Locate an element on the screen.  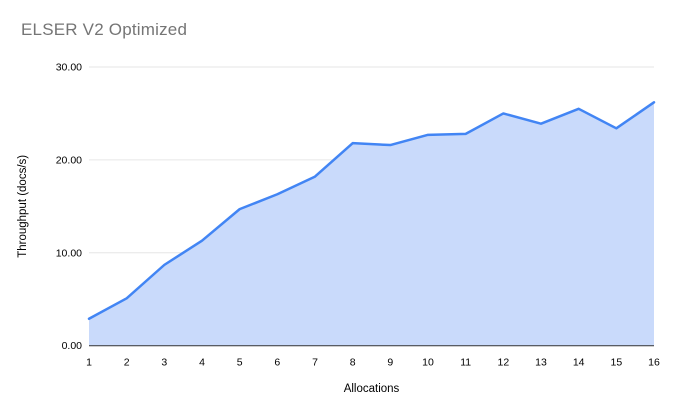
x-tick-label-8: 8 is located at coordinates (353, 363).